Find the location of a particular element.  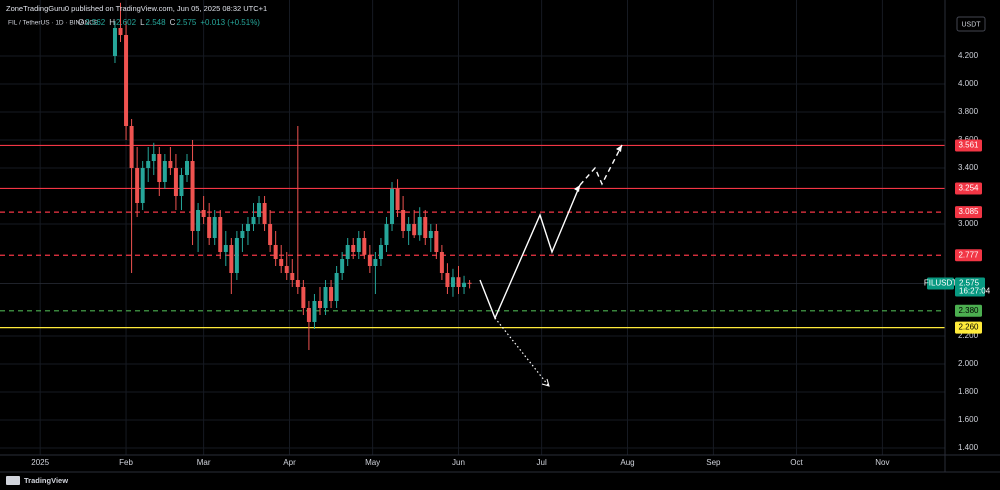

ohlc-value: 2.562 is located at coordinates (95, 22).